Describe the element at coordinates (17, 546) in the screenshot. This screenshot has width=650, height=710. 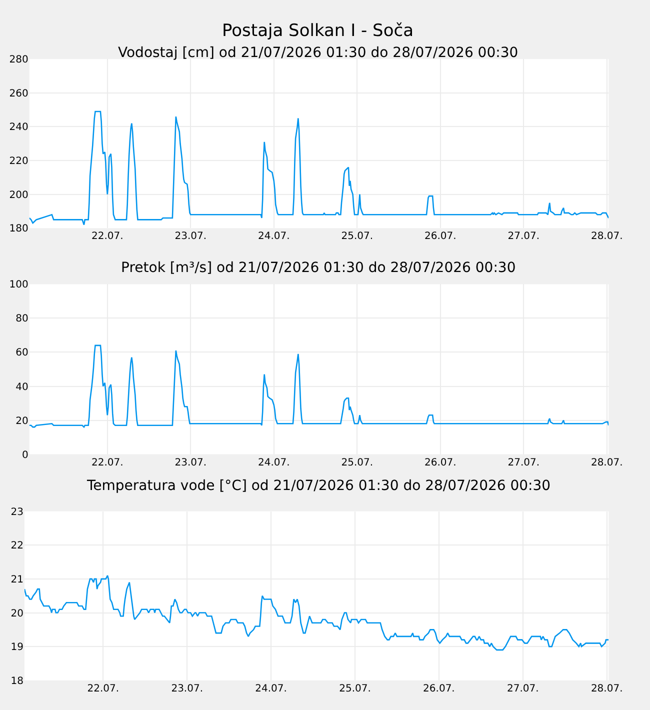
I see `y-tick-label: 22` at that location.